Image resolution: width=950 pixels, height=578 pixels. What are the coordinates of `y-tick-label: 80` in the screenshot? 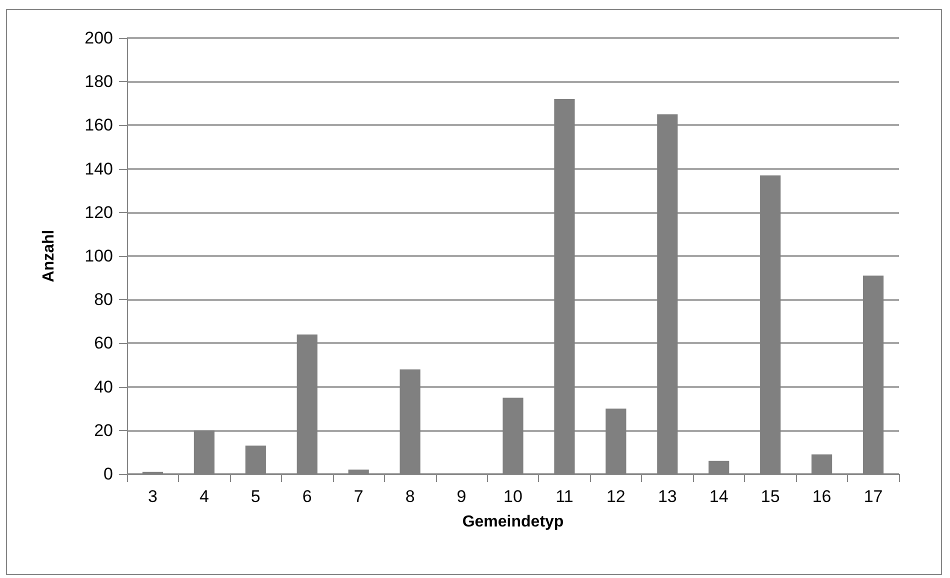 It's located at (103, 300).